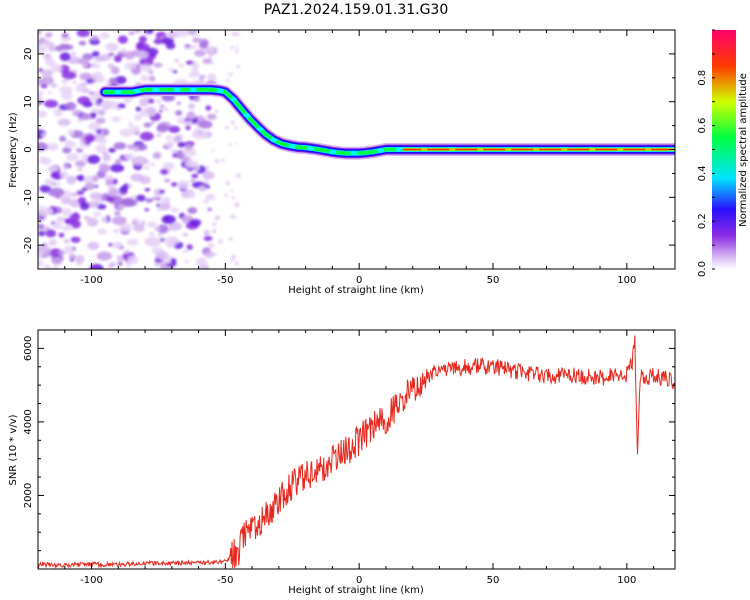  Describe the element at coordinates (225, 280) in the screenshot. I see `x-tick-label: -50` at that location.